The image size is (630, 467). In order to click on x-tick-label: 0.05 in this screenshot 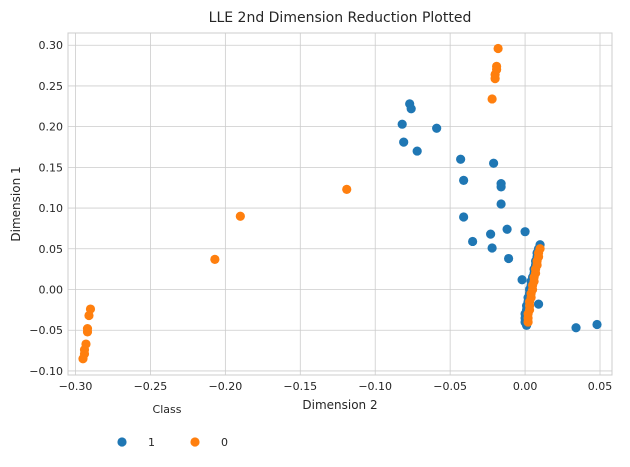, I will do `click(600, 386)`.